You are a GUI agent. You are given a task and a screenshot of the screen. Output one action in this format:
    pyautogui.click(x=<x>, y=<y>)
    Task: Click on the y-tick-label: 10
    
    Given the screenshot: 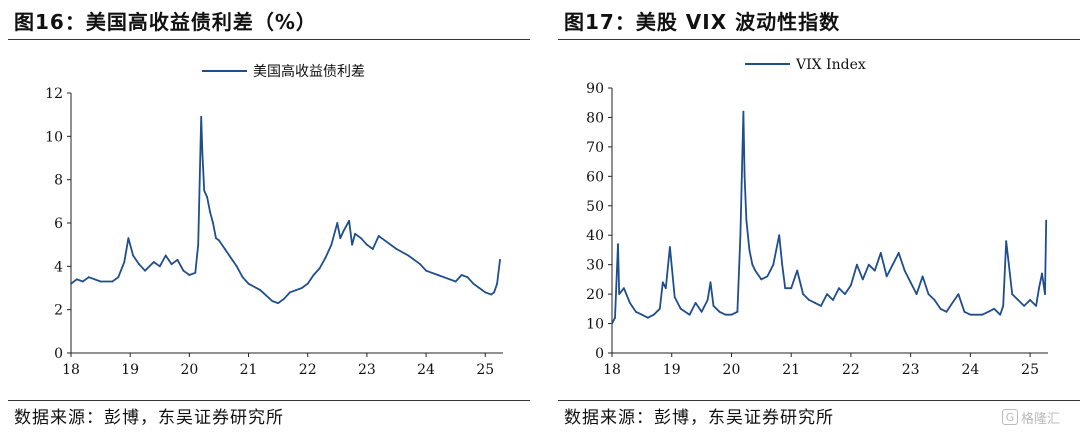 What is the action you would take?
    pyautogui.click(x=595, y=325)
    